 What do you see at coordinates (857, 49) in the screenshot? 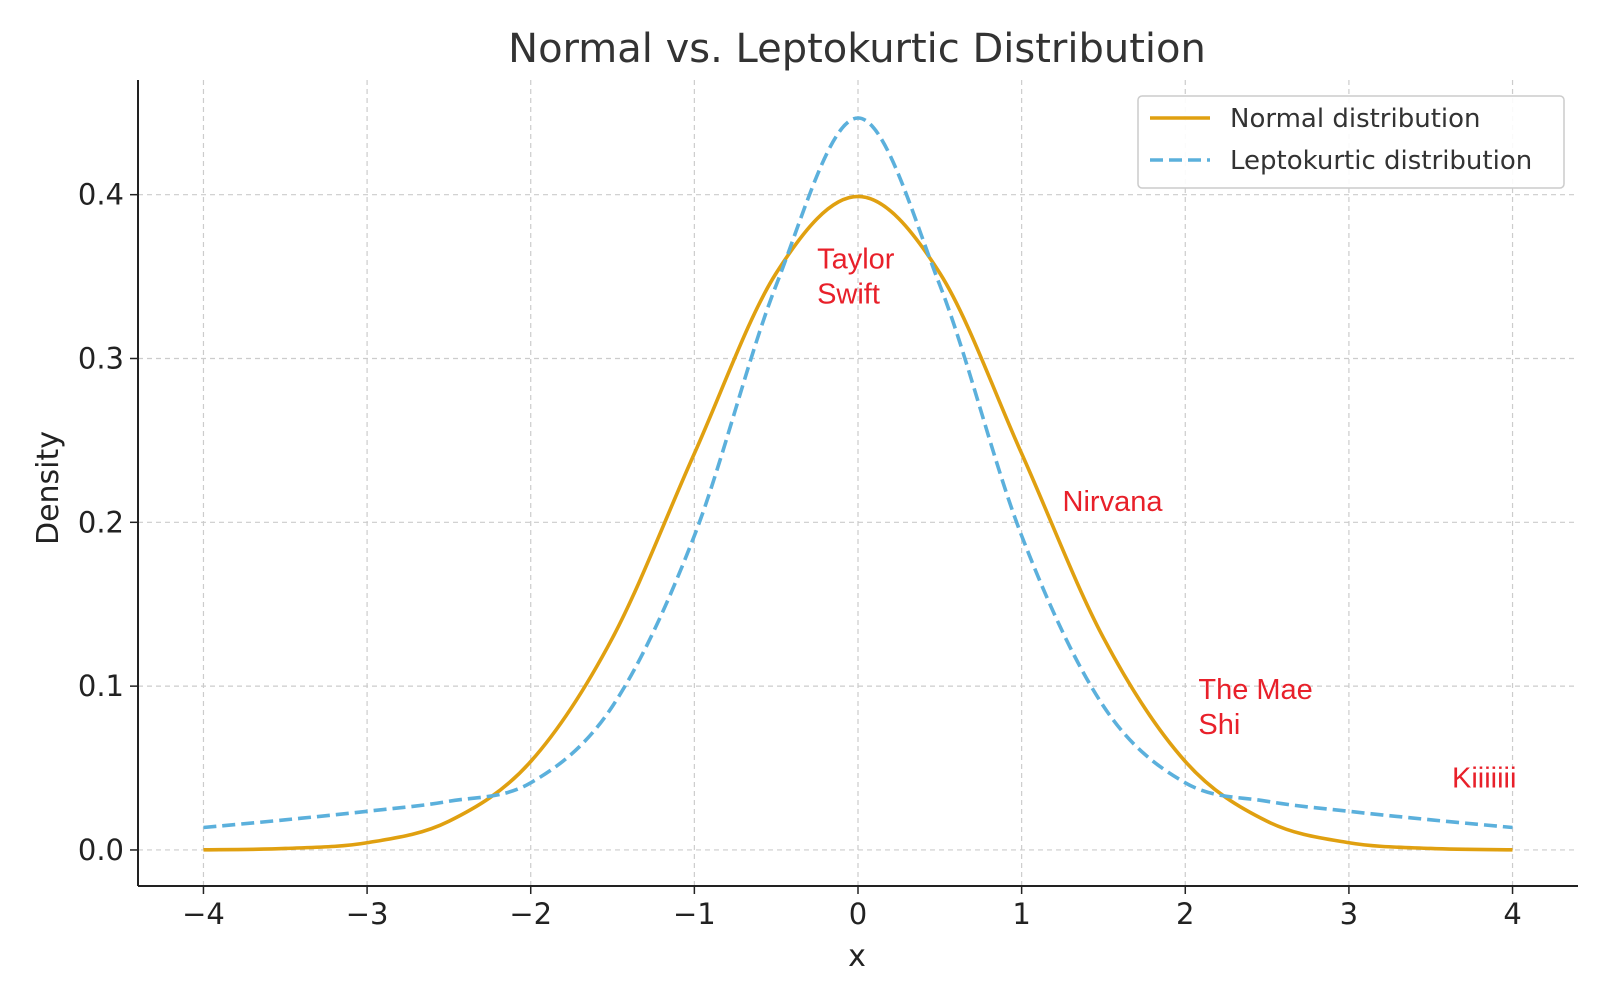
I see `chart-title: Normal vs. Leptokurtic Distribution` at bounding box center [857, 49].